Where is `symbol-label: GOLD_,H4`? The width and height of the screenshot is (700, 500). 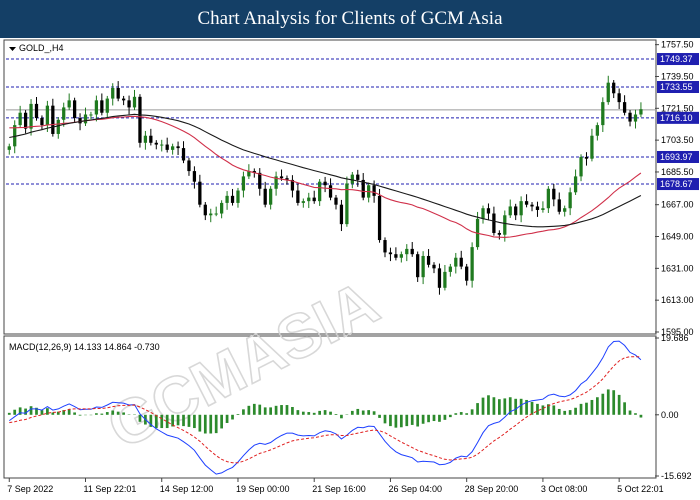 symbol-label: GOLD_,H4 is located at coordinates (36, 48).